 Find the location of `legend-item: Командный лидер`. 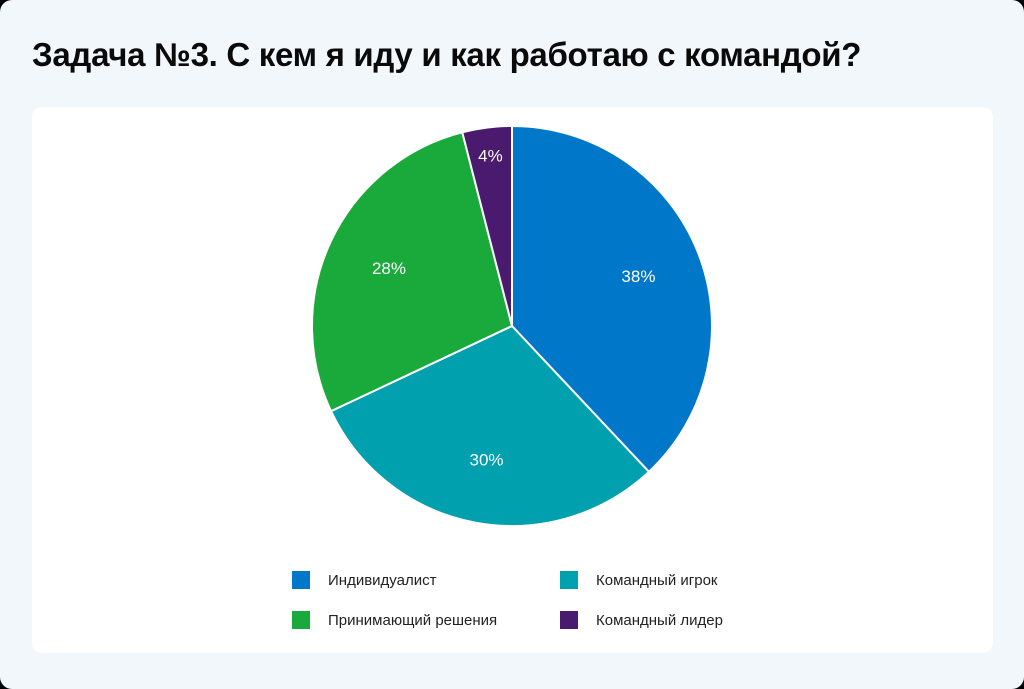

legend-item: Командный лидер is located at coordinates (641, 620).